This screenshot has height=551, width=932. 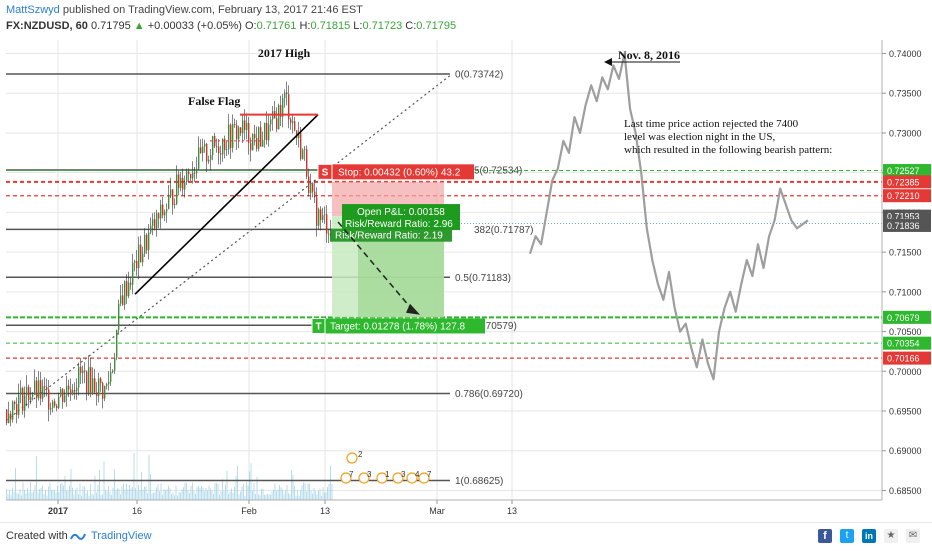 What do you see at coordinates (33, 10) in the screenshot?
I see `author-link: MattSzwyd` at bounding box center [33, 10].